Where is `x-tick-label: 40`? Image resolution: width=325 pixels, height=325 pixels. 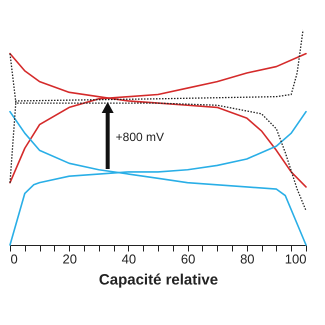 x-tick-label: 40 is located at coordinates (129, 259).